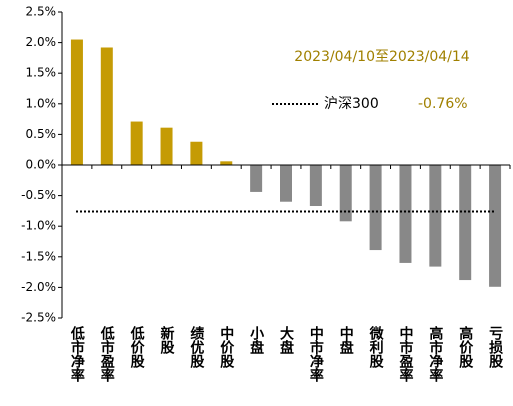 The image size is (513, 406). What do you see at coordinates (435, 354) in the screenshot?
I see `x-tick-label: 高市净率` at bounding box center [435, 354].